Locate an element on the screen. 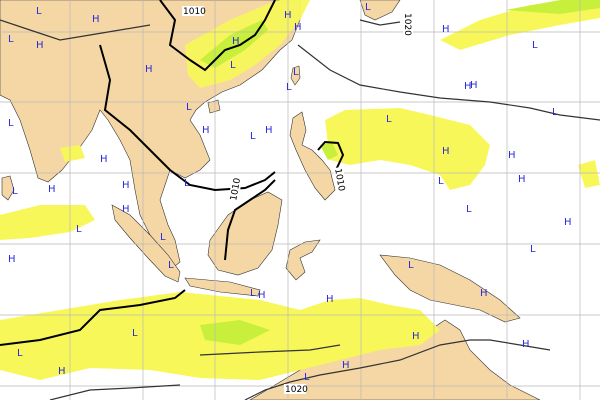 This screenshot has height=400, width=600. land-philippines is located at coordinates (312, 156).